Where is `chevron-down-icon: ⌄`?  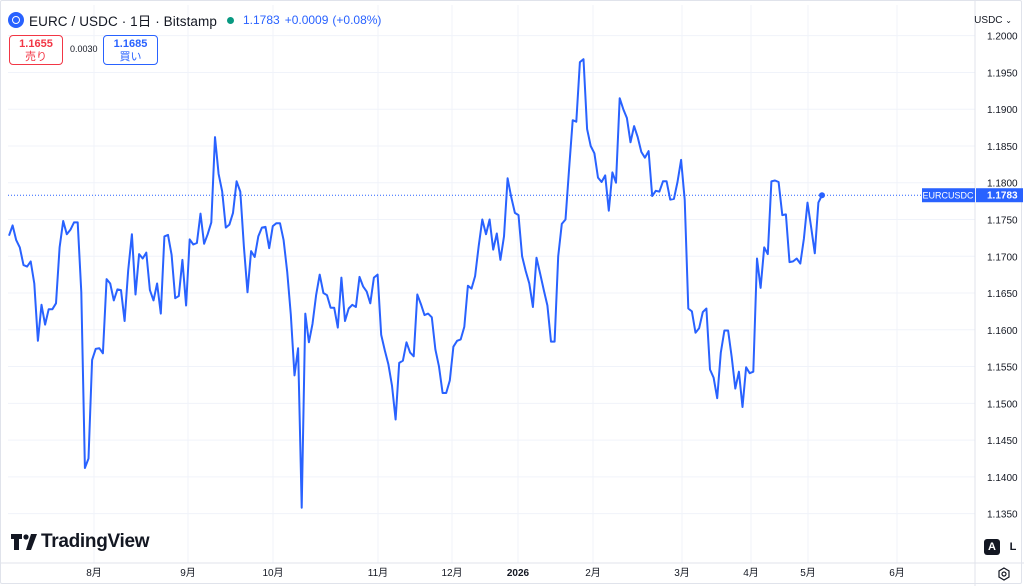 chevron-down-icon: ⌄ is located at coordinates (1008, 20).